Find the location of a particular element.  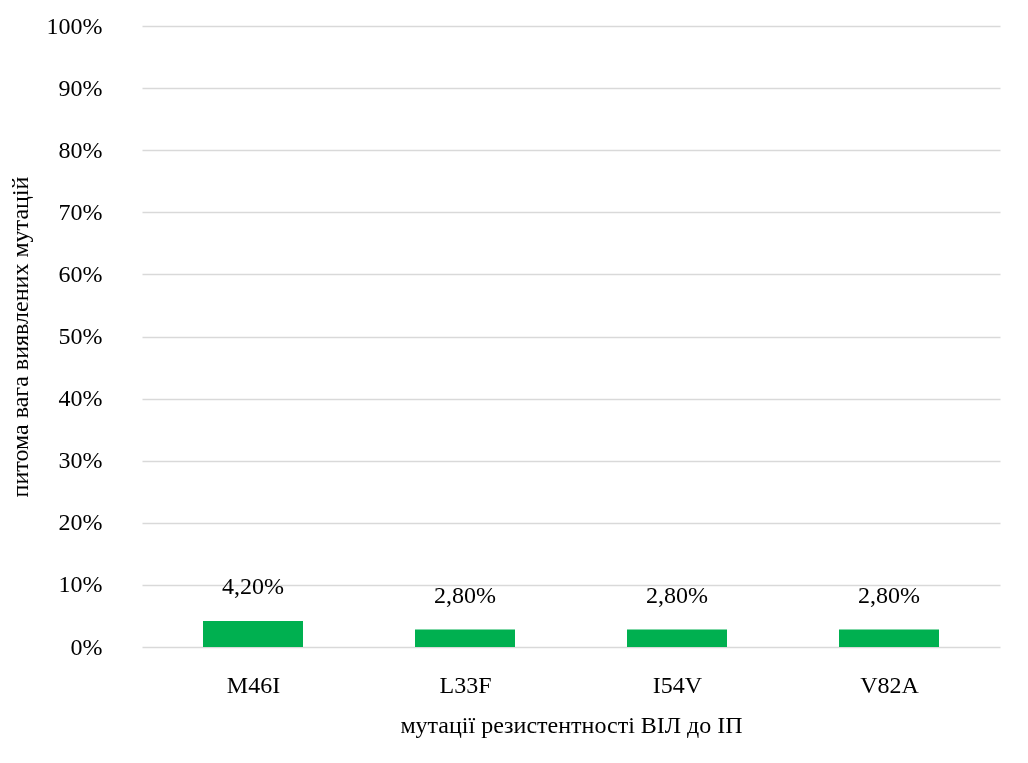

y-axis-title: питома вага виявлених мутацій is located at coordinates (19, 337).